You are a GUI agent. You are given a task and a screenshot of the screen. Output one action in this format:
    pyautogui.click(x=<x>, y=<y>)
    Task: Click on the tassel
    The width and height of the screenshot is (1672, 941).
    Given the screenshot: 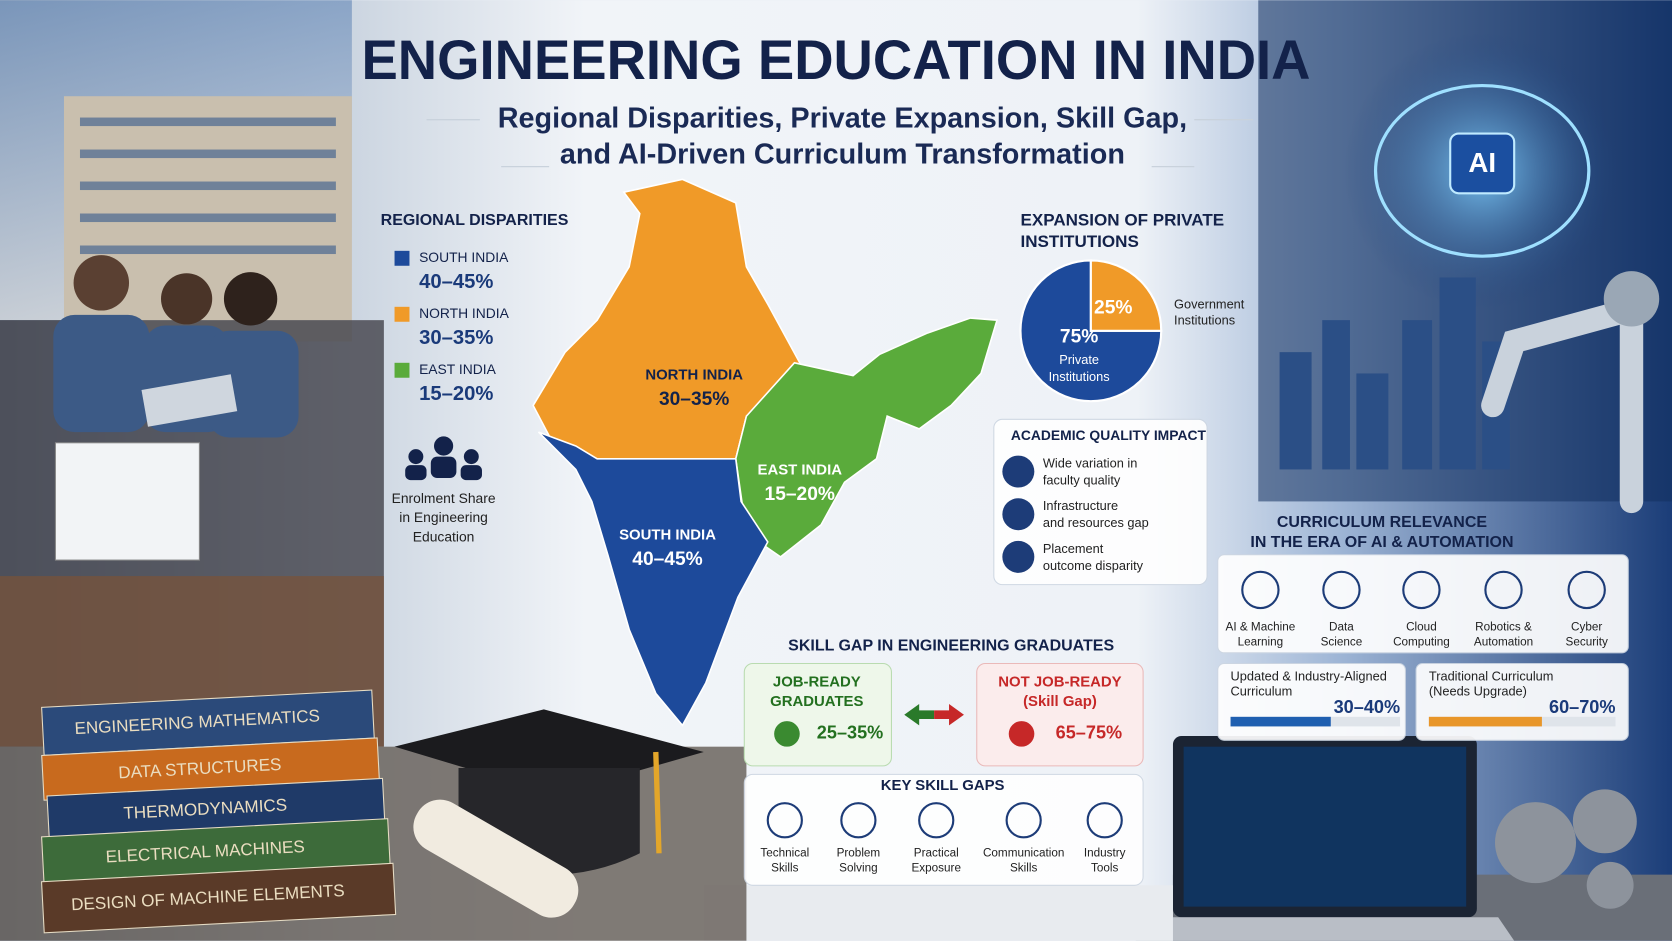 What is the action you would take?
    pyautogui.click(x=657, y=802)
    